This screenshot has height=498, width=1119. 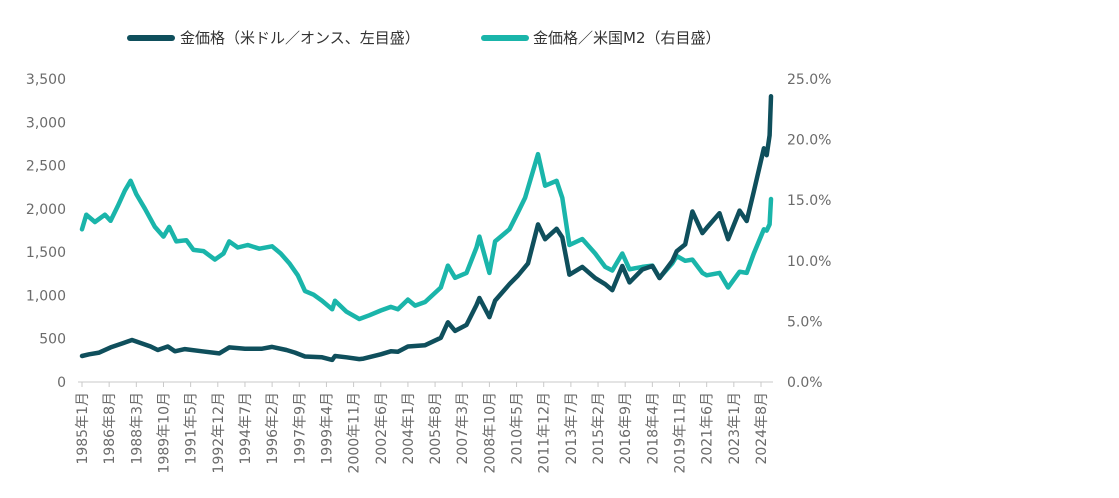 What do you see at coordinates (436, 428) in the screenshot?
I see `x-tick-label: 2005年8月` at bounding box center [436, 428].